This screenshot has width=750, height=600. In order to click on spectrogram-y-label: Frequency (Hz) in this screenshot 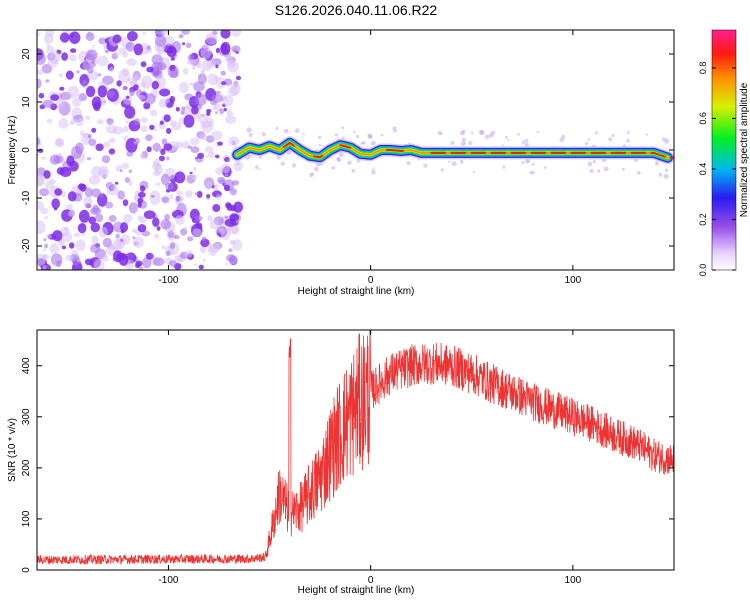, I will do `click(12, 150)`.